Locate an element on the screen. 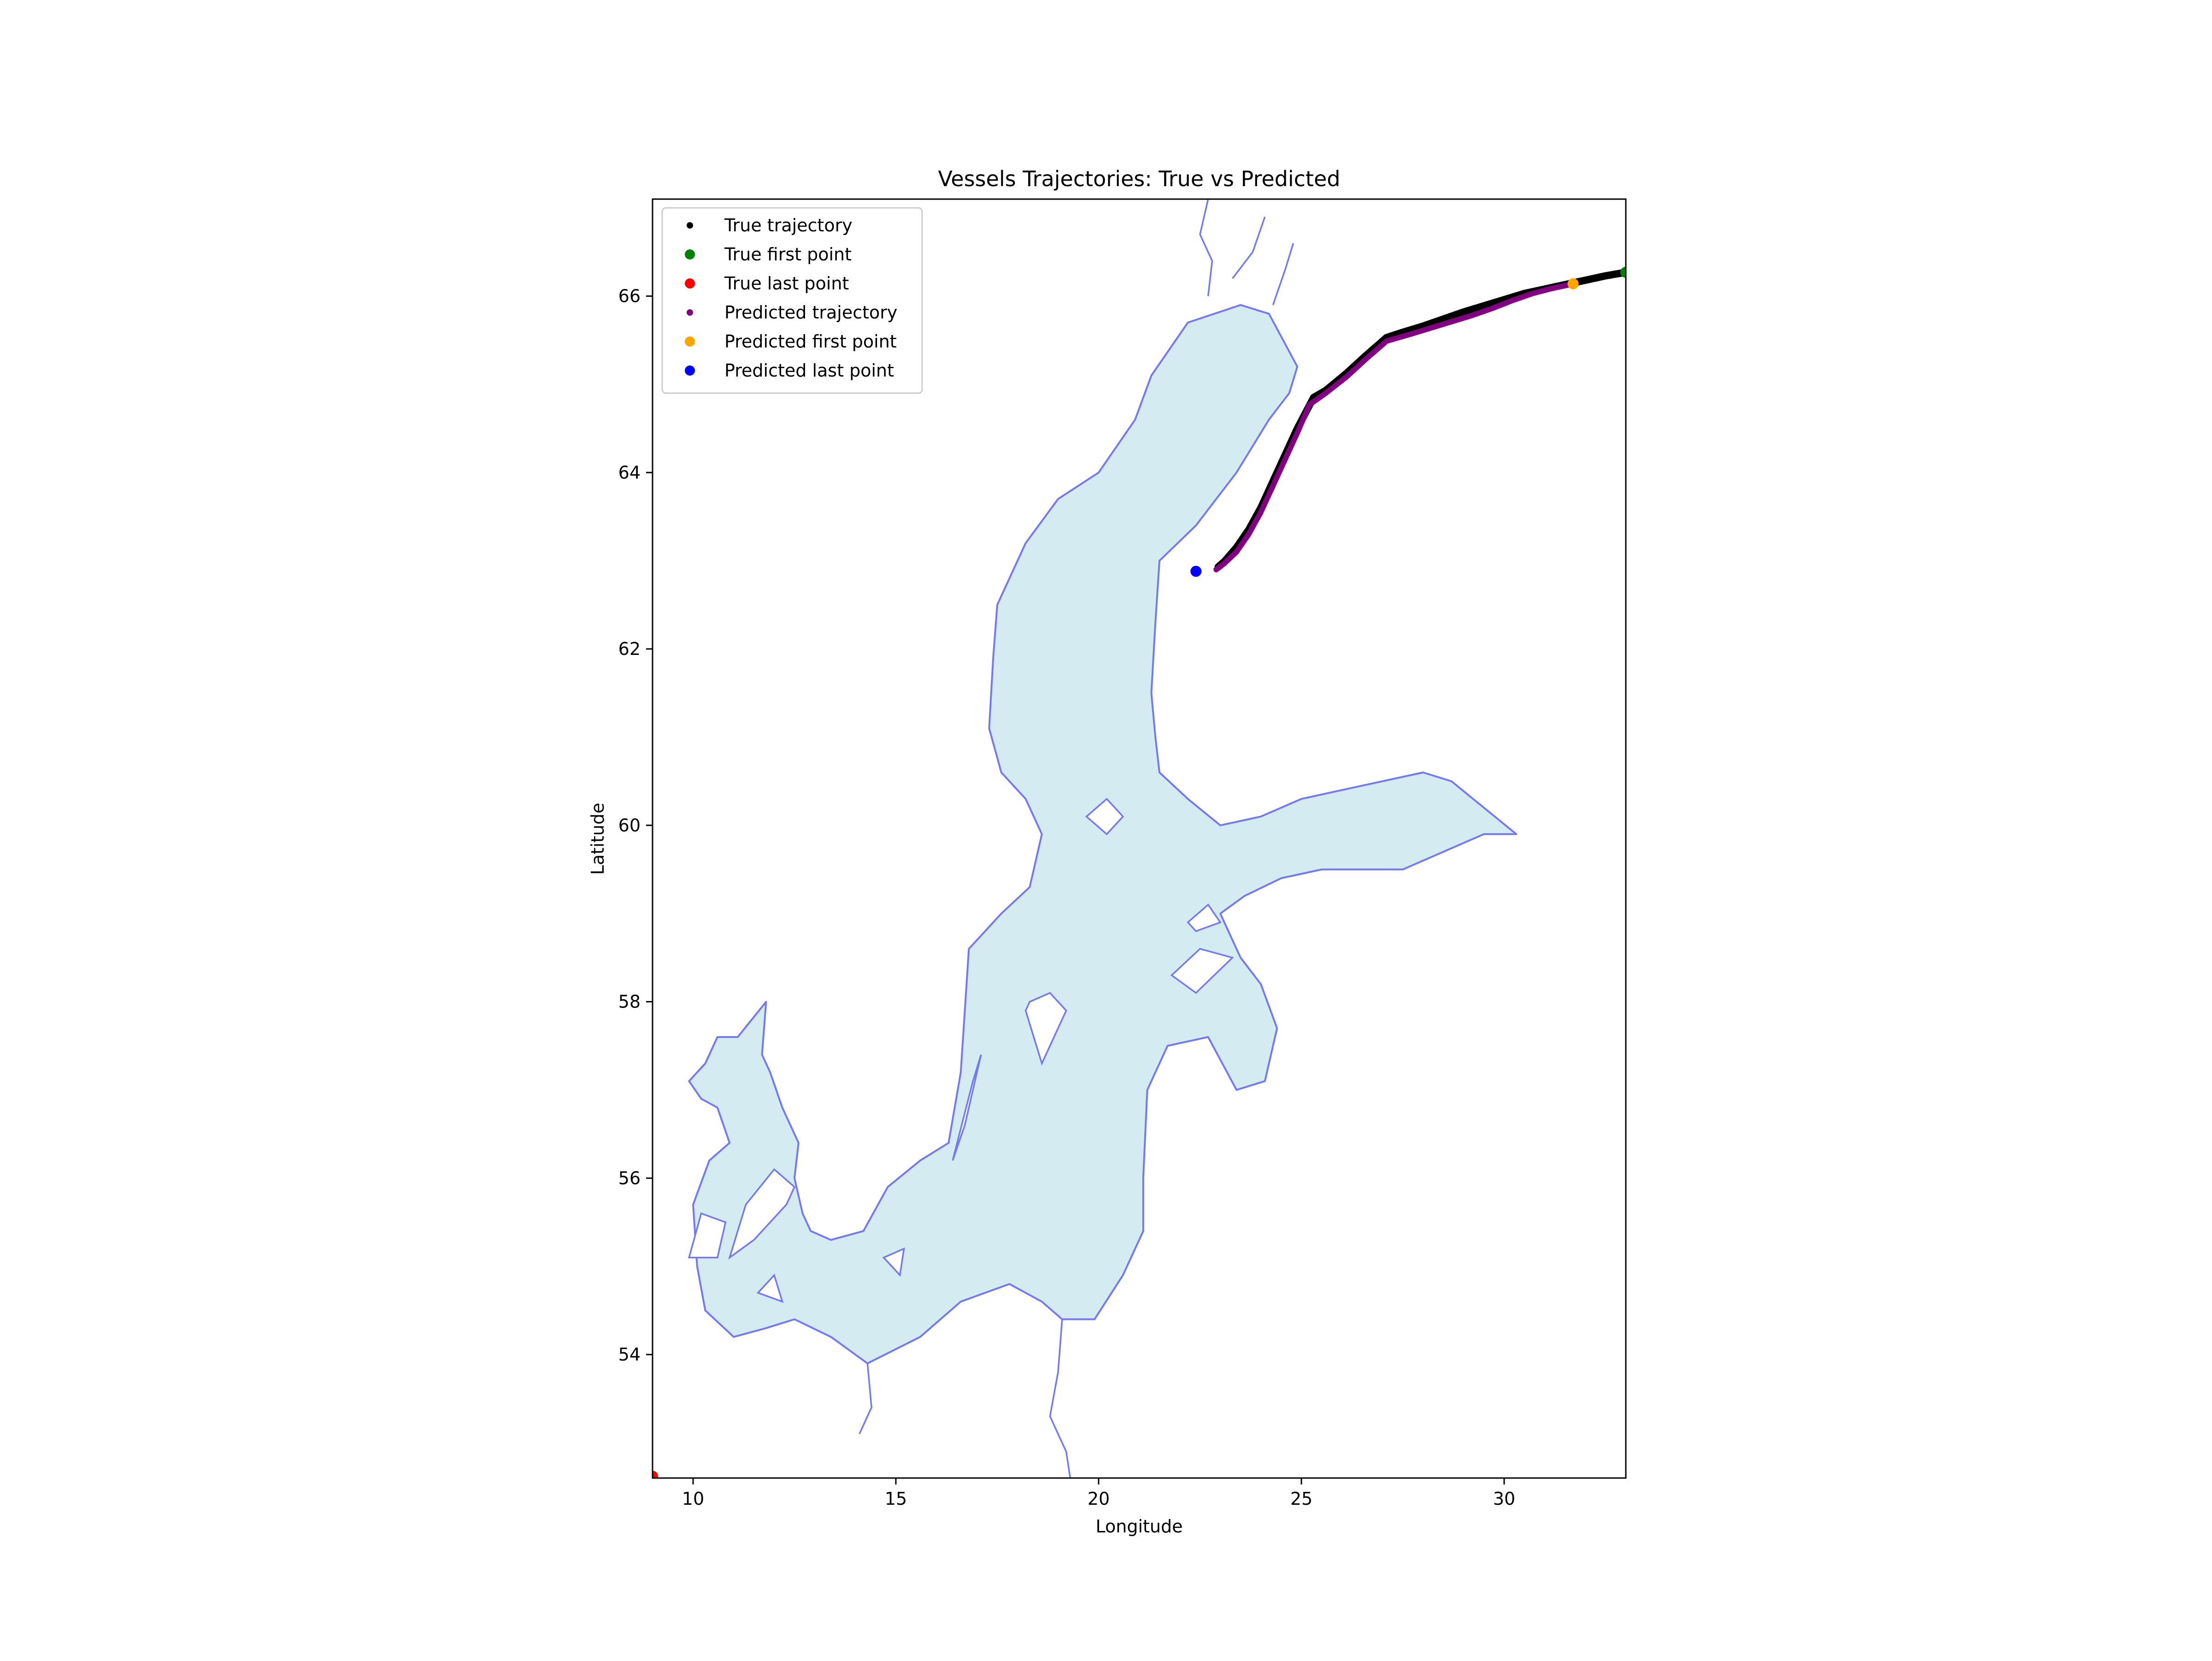 The height and width of the screenshot is (1661, 2212). trajectory-point is located at coordinates (1216, 569).